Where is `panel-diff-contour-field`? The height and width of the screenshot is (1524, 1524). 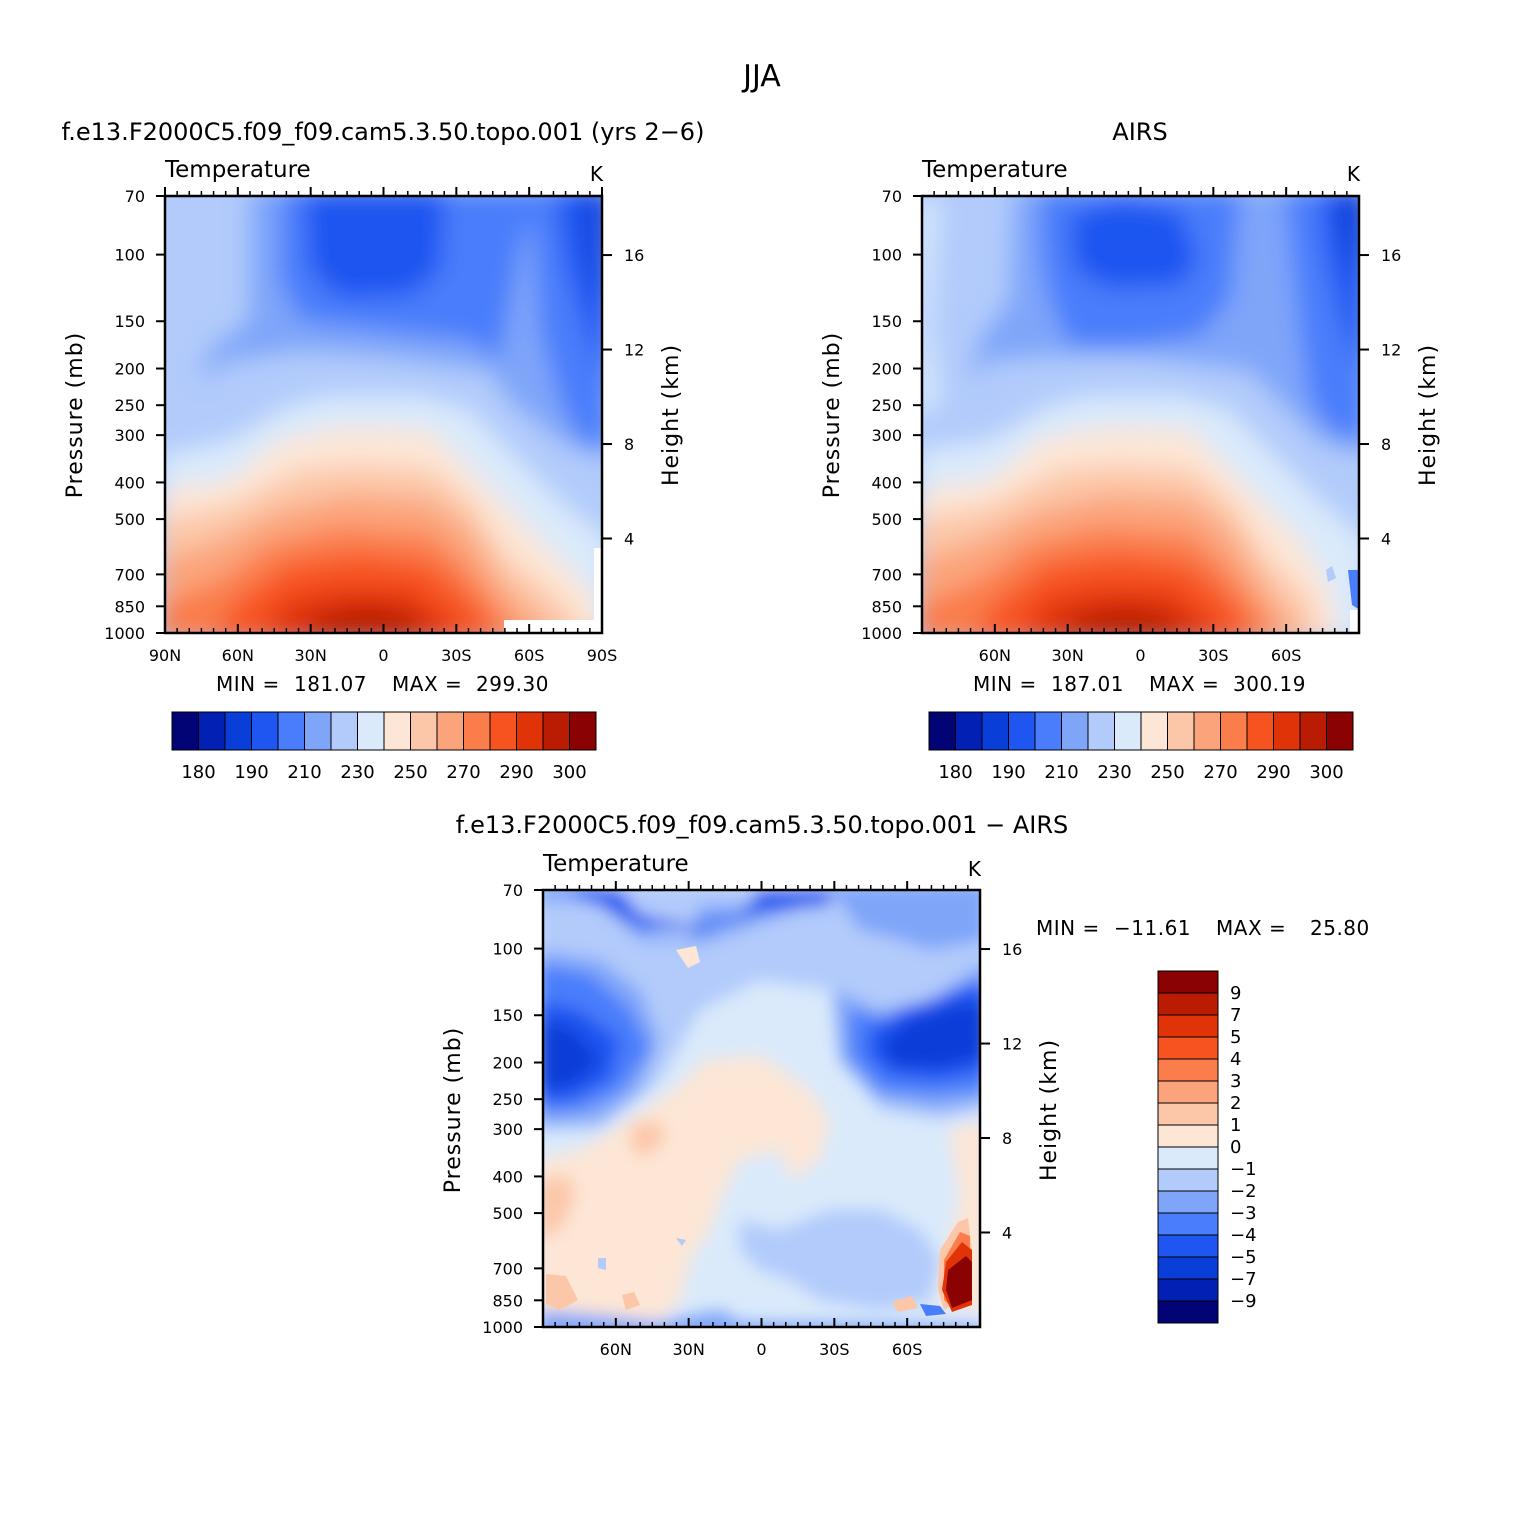 panel-diff-contour-field is located at coordinates (761, 1108).